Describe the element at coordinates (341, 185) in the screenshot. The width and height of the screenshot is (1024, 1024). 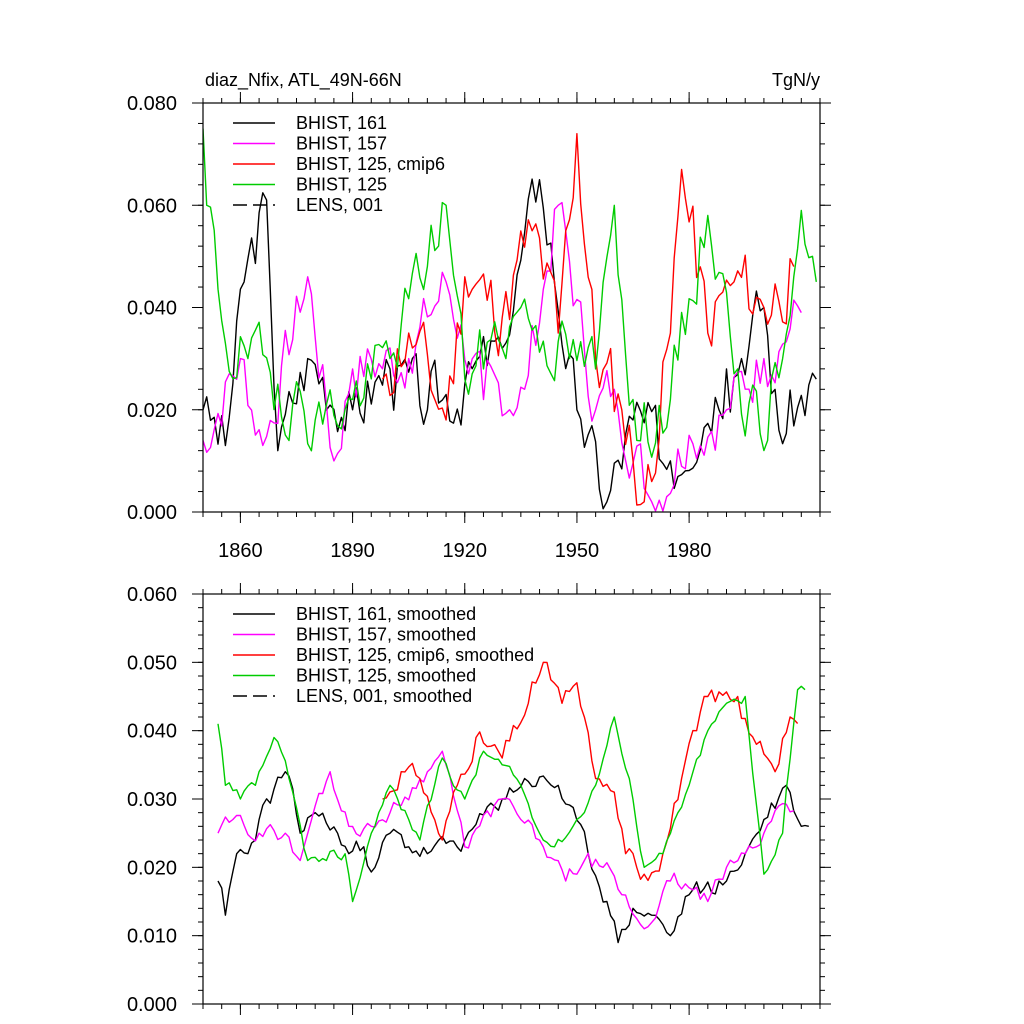
I see `legend-label: BHIST, 125` at that location.